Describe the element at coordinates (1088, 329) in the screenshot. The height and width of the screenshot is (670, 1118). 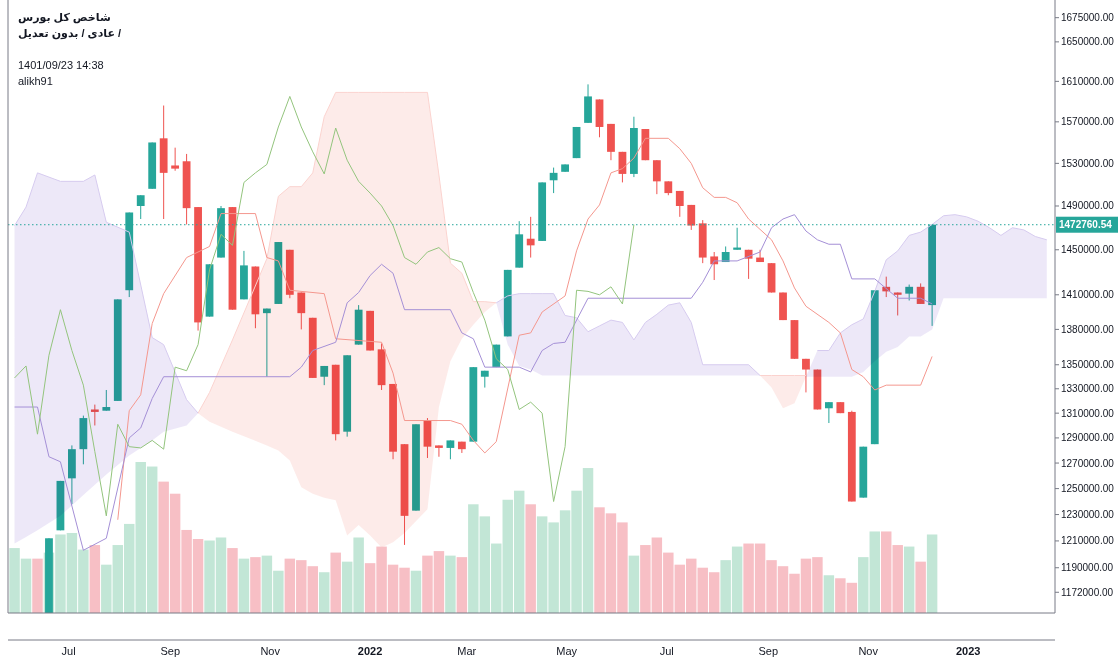
I see `y-tick-label: 1380000.00` at that location.